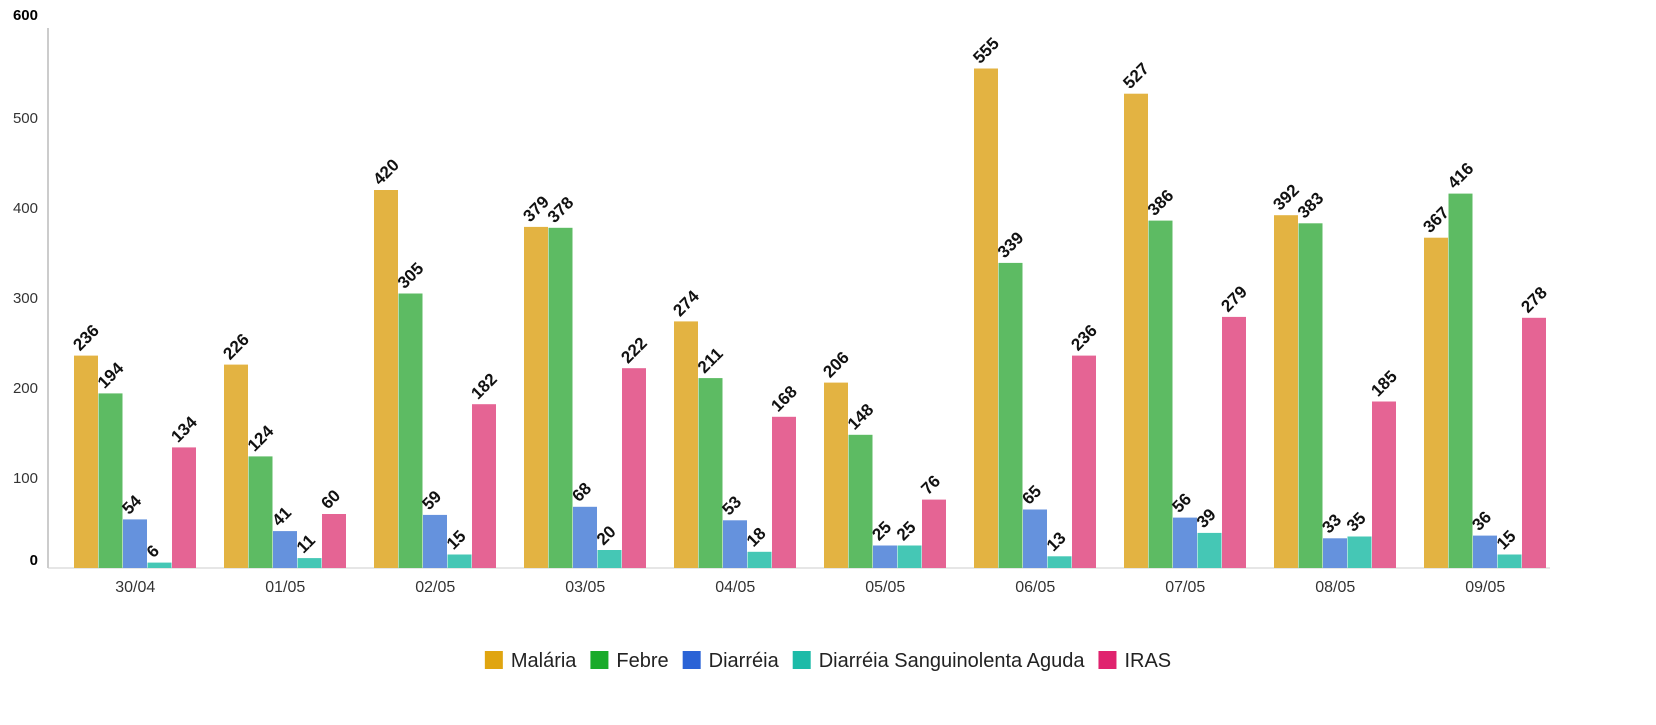  What do you see at coordinates (686, 303) in the screenshot?
I see `data-label: 274` at bounding box center [686, 303].